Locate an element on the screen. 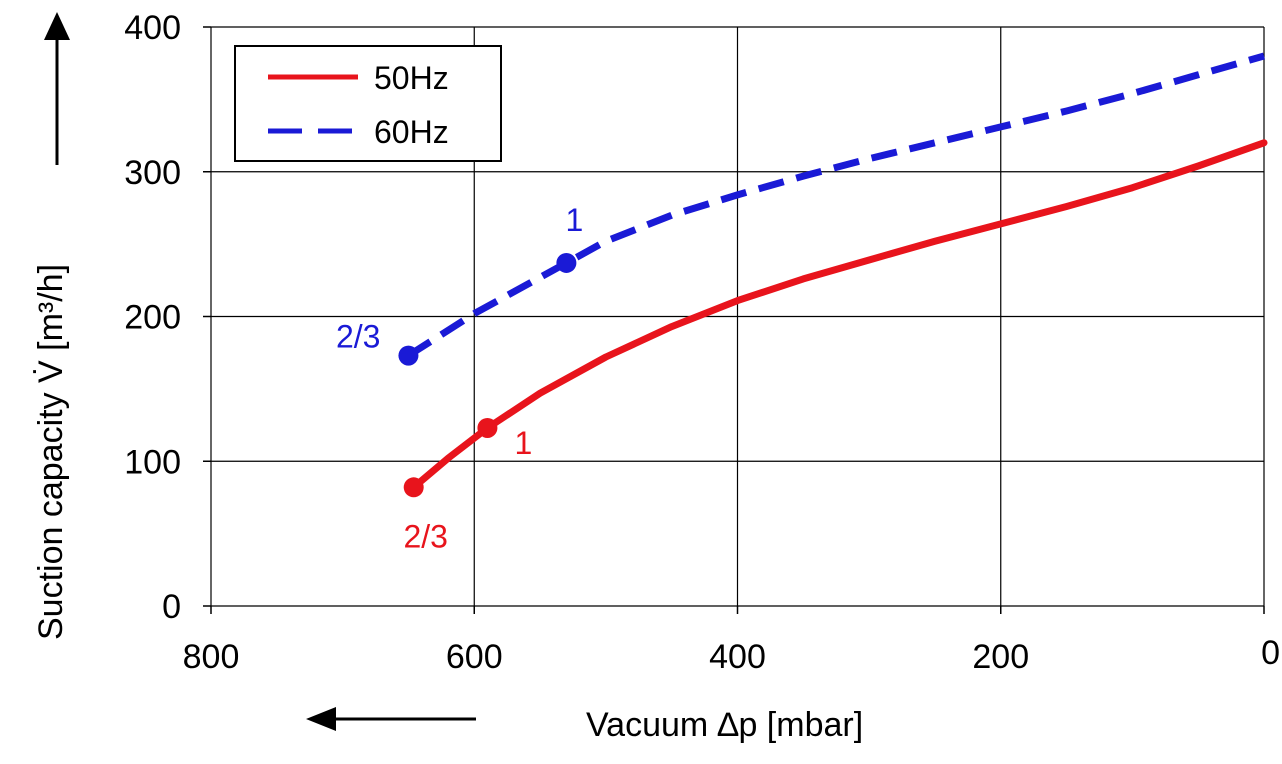 This screenshot has width=1282, height=764. legend: 50Hz 60Hz is located at coordinates (368, 103).